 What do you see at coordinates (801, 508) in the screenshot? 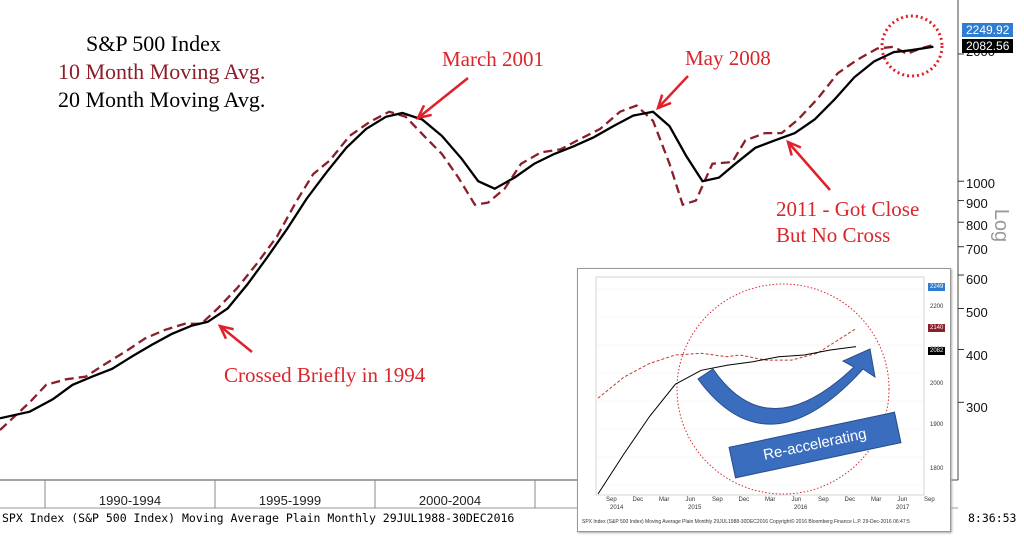
I see `inset-x-year-2016: 2016` at bounding box center [801, 508].